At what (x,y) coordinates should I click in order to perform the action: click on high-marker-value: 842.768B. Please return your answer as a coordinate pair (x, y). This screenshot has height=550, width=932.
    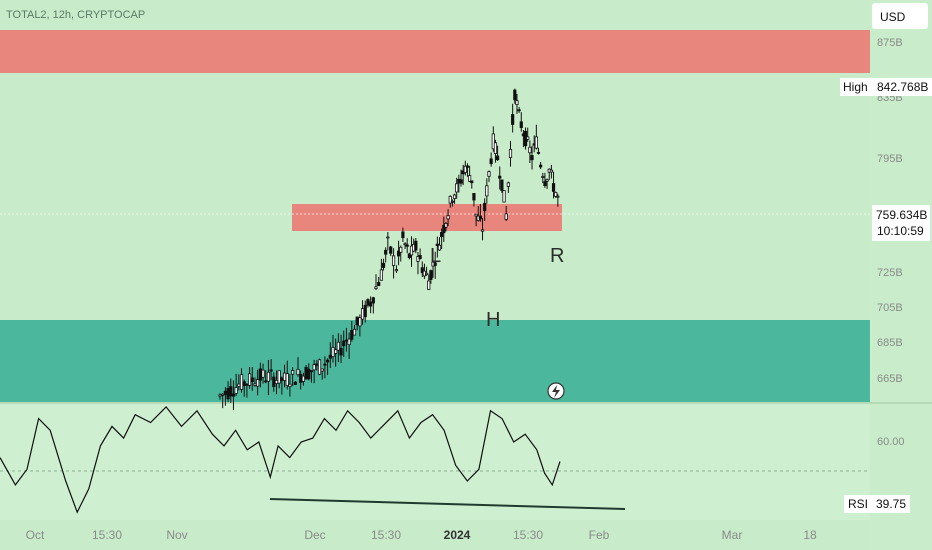
    Looking at the image, I should click on (902, 87).